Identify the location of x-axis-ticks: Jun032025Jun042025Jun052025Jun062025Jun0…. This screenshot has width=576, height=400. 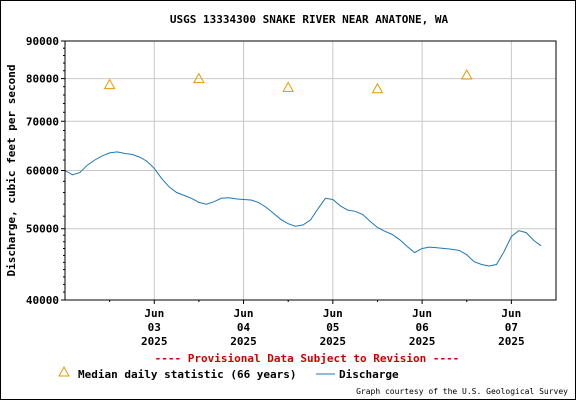
(317, 324).